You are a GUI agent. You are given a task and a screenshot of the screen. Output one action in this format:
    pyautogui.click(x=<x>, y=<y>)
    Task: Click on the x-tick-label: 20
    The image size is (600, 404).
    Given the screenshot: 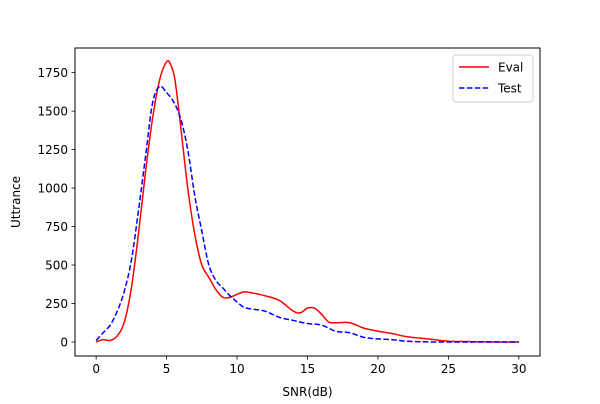 What is the action you would take?
    pyautogui.click(x=377, y=369)
    